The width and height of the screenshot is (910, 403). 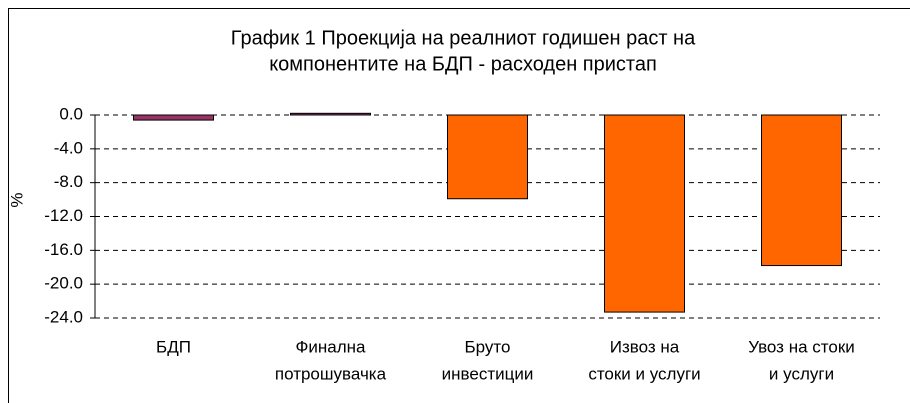 What do you see at coordinates (63, 283) in the screenshot?
I see `y-tick-label: -20.0` at bounding box center [63, 283].